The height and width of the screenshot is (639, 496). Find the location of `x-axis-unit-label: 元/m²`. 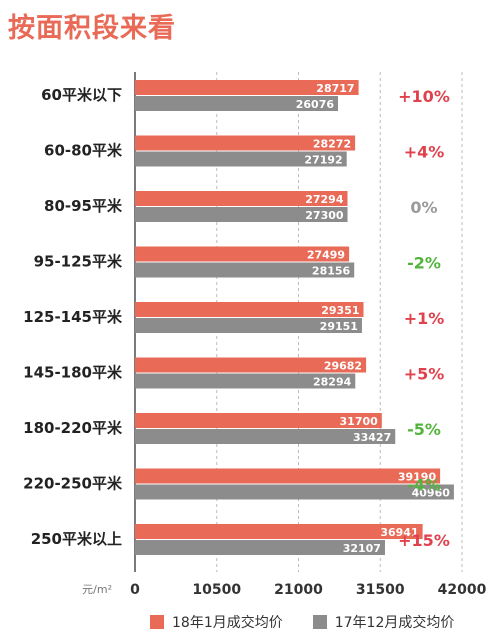

x-axis-unit-label: 元/m² is located at coordinates (97, 589).